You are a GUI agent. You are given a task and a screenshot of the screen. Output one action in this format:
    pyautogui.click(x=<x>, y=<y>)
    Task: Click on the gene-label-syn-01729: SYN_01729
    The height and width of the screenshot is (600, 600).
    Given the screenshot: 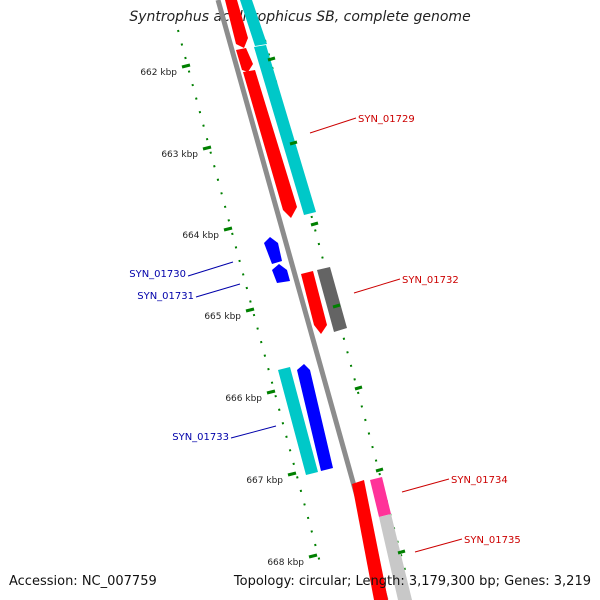 What is the action you would take?
    pyautogui.click(x=386, y=119)
    